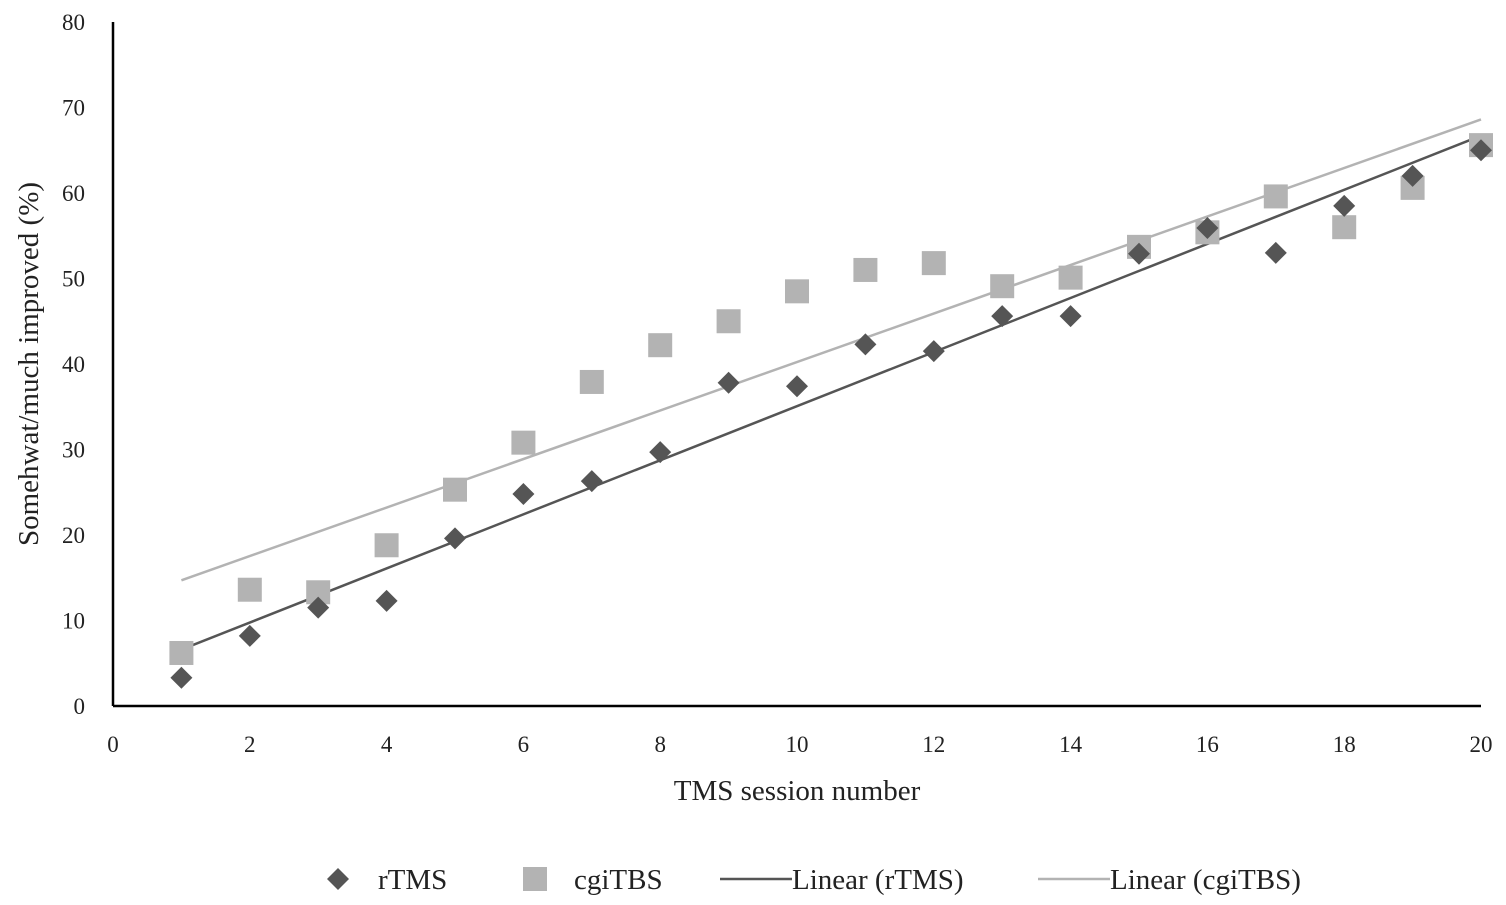 The width and height of the screenshot is (1506, 905). What do you see at coordinates (618, 880) in the screenshot?
I see `legend-cgitbs-label: cgiTBS` at bounding box center [618, 880].